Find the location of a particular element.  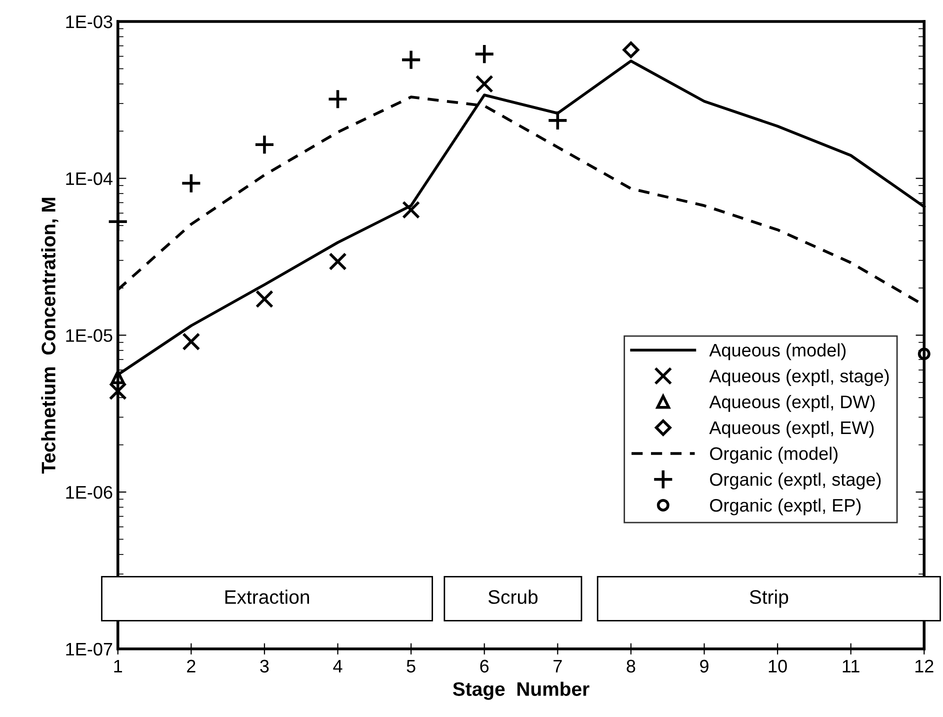

x-tick-label: 11 is located at coordinates (851, 666).